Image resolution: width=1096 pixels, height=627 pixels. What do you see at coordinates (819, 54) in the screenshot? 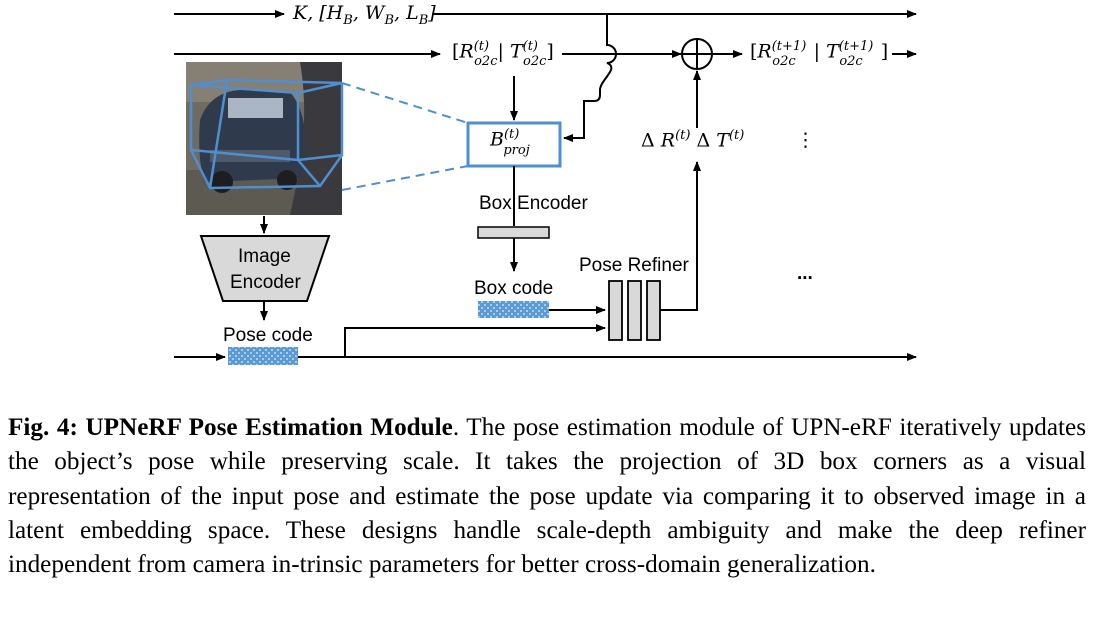
I see `pose-t1-label: [R(t+1)o2c | T(t+1)o2c]` at bounding box center [819, 54].